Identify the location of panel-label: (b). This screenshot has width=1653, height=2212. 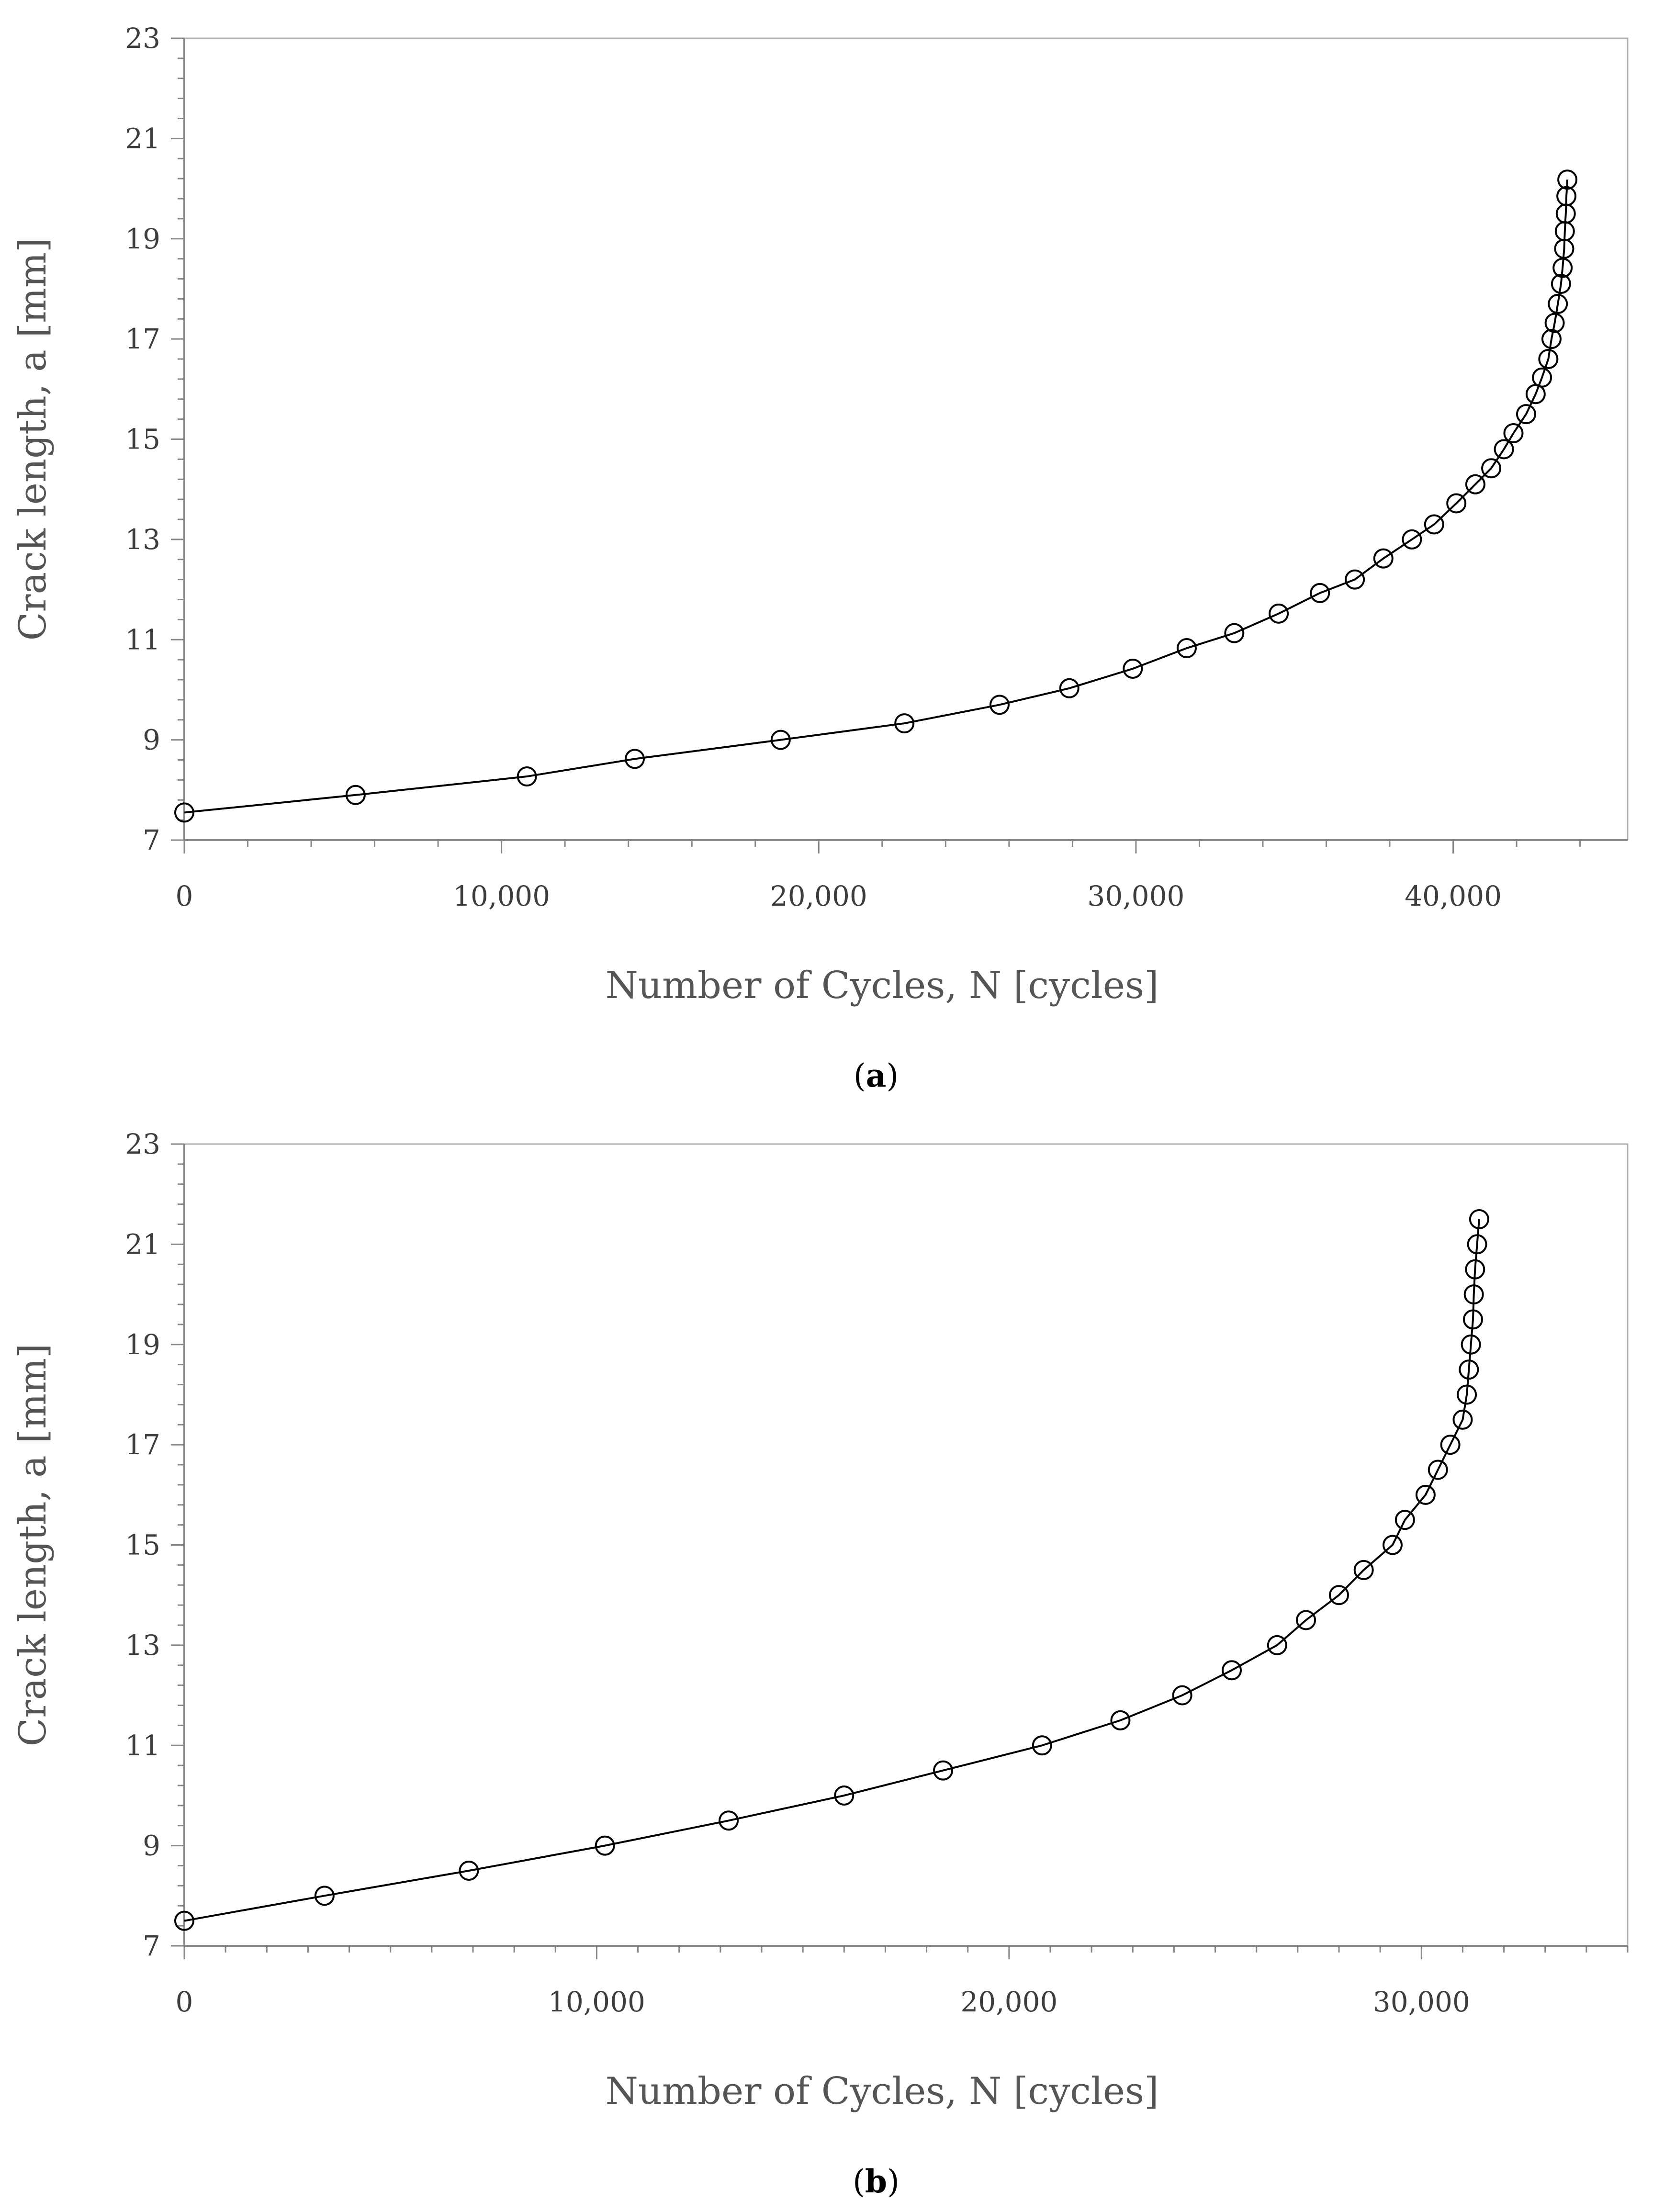
(876, 2181).